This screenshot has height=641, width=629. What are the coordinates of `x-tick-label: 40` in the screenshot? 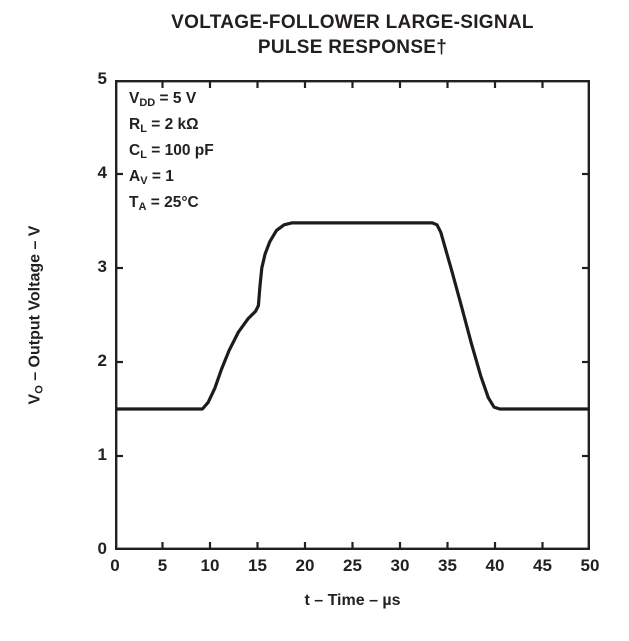 It's located at (495, 565).